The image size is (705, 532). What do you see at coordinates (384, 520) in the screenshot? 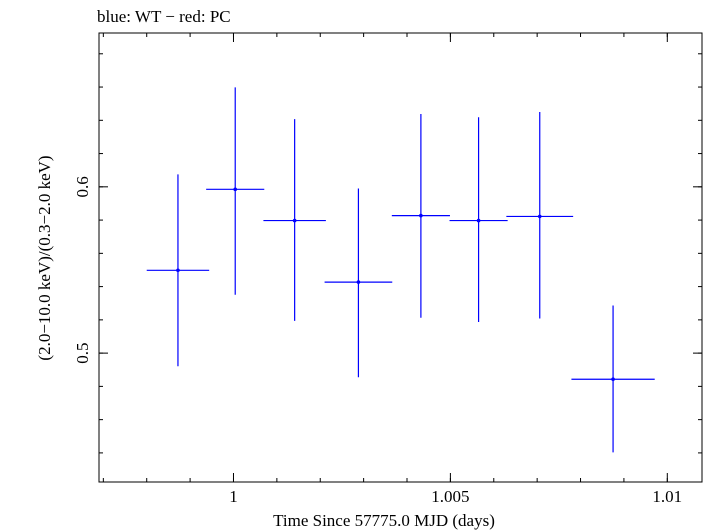
I see `x-axis-title: Time Since 57775.0 MJD (days)` at bounding box center [384, 520].